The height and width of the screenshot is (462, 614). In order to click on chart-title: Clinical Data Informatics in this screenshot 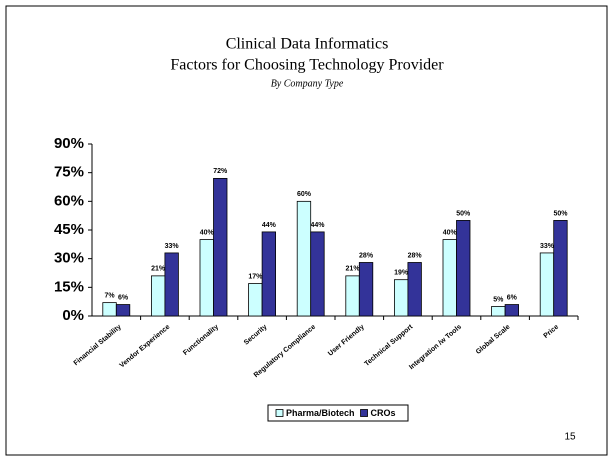, I will do `click(307, 44)`.